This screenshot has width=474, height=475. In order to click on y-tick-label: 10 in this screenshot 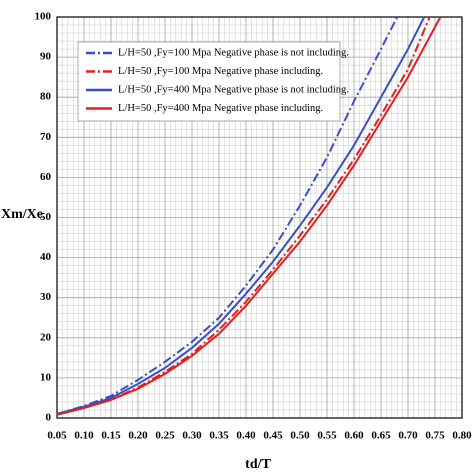, I will do `click(46, 377)`.